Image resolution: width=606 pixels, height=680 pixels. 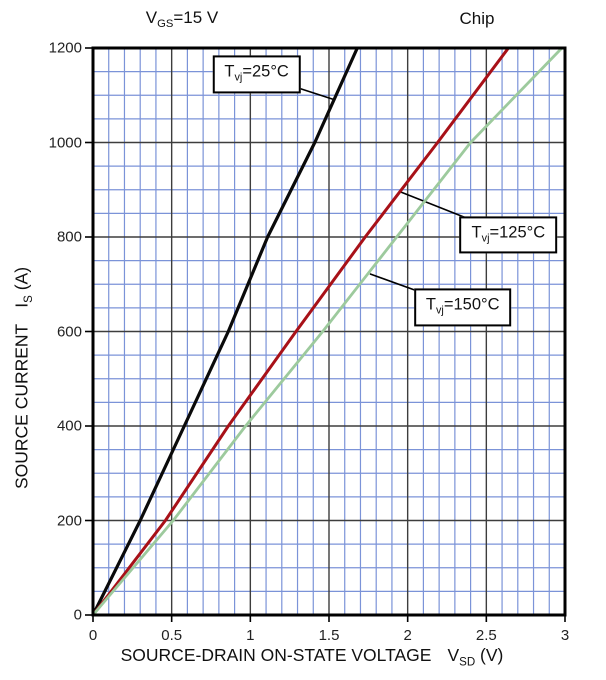 What do you see at coordinates (69, 426) in the screenshot?
I see `y-tick-label: 400` at bounding box center [69, 426].